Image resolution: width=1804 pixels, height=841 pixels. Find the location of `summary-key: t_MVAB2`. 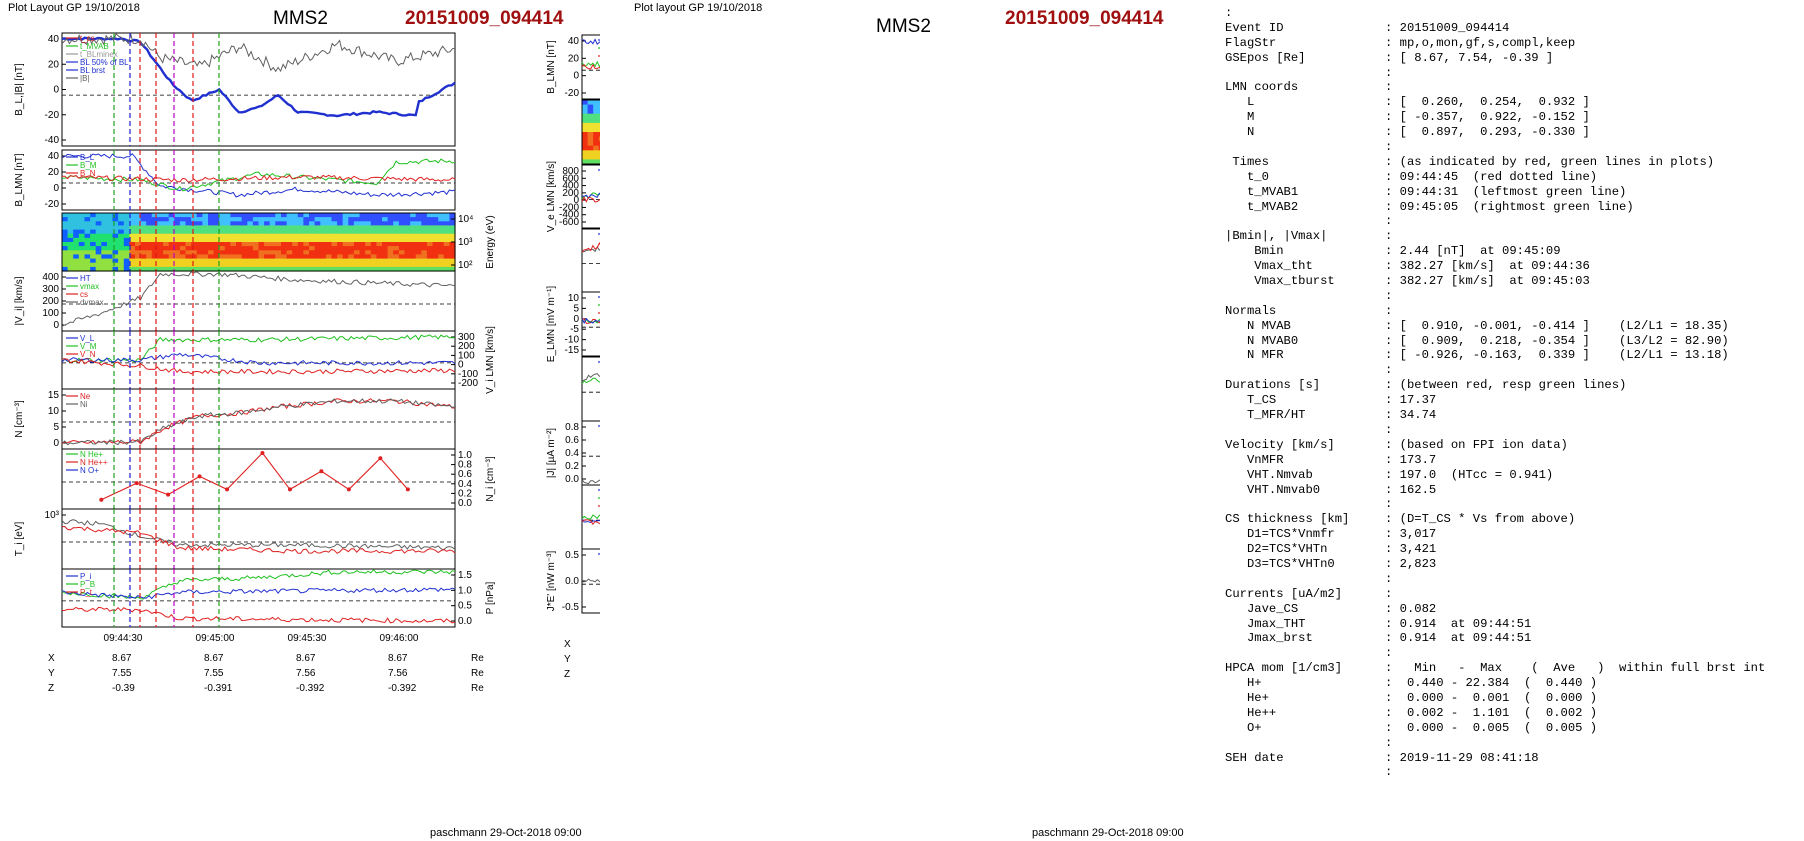

summary-key: t_MVAB2 is located at coordinates (1262, 206).